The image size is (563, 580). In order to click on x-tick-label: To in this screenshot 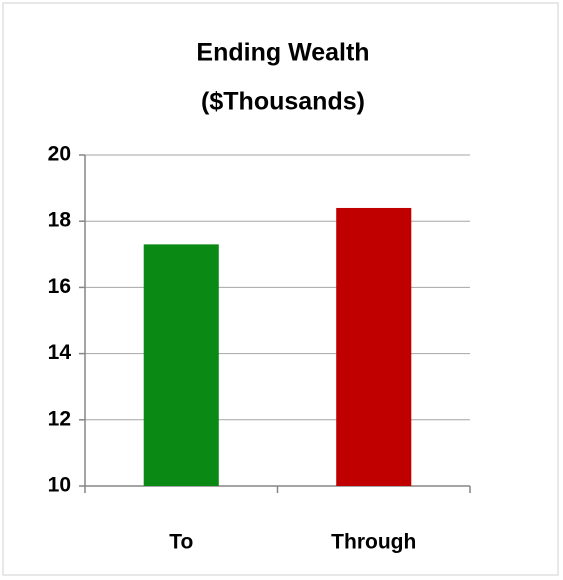, I will do `click(181, 542)`.